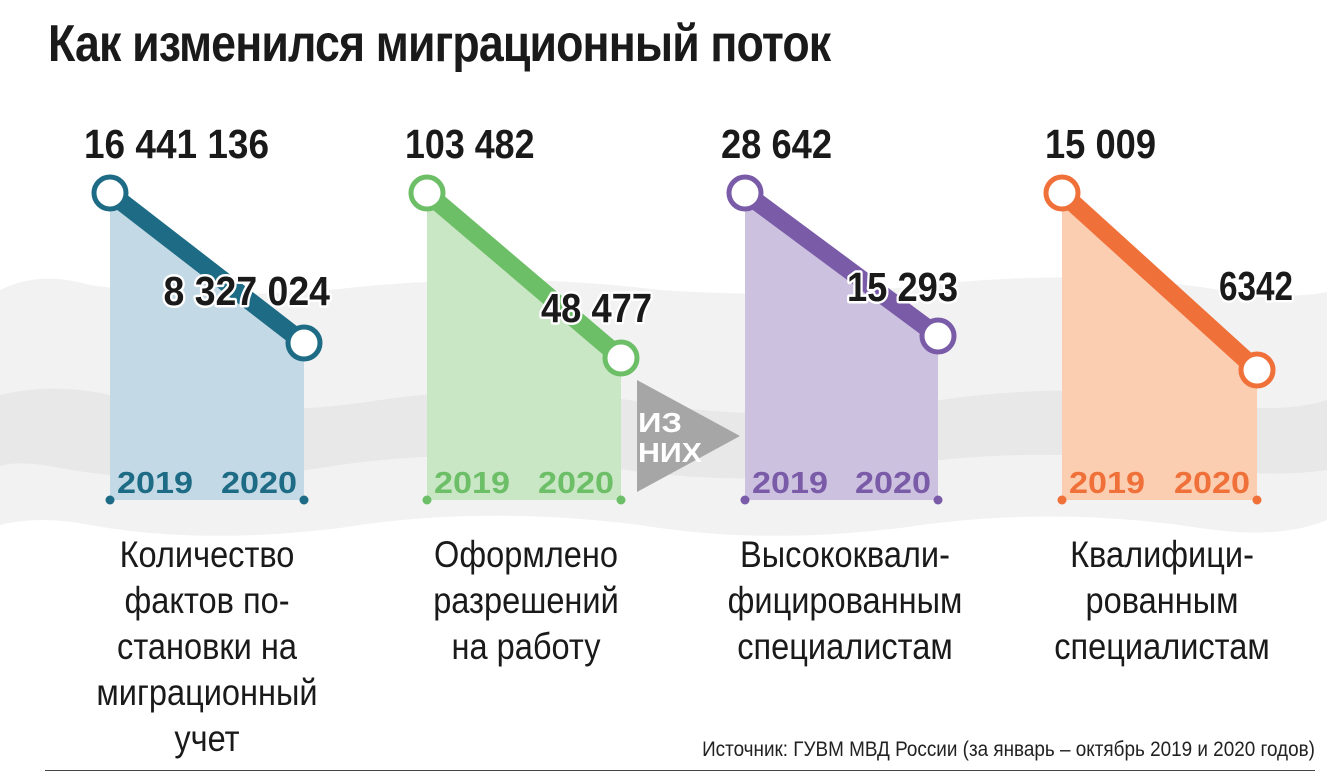 The image size is (1327, 780). I want to click on series-1-description-line: становки на, so click(207, 646).